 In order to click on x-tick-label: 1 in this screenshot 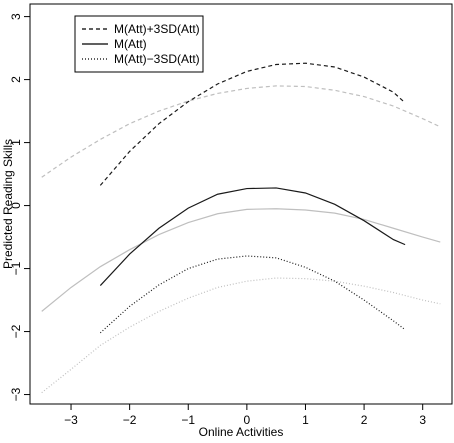, I will do `click(305, 420)`.